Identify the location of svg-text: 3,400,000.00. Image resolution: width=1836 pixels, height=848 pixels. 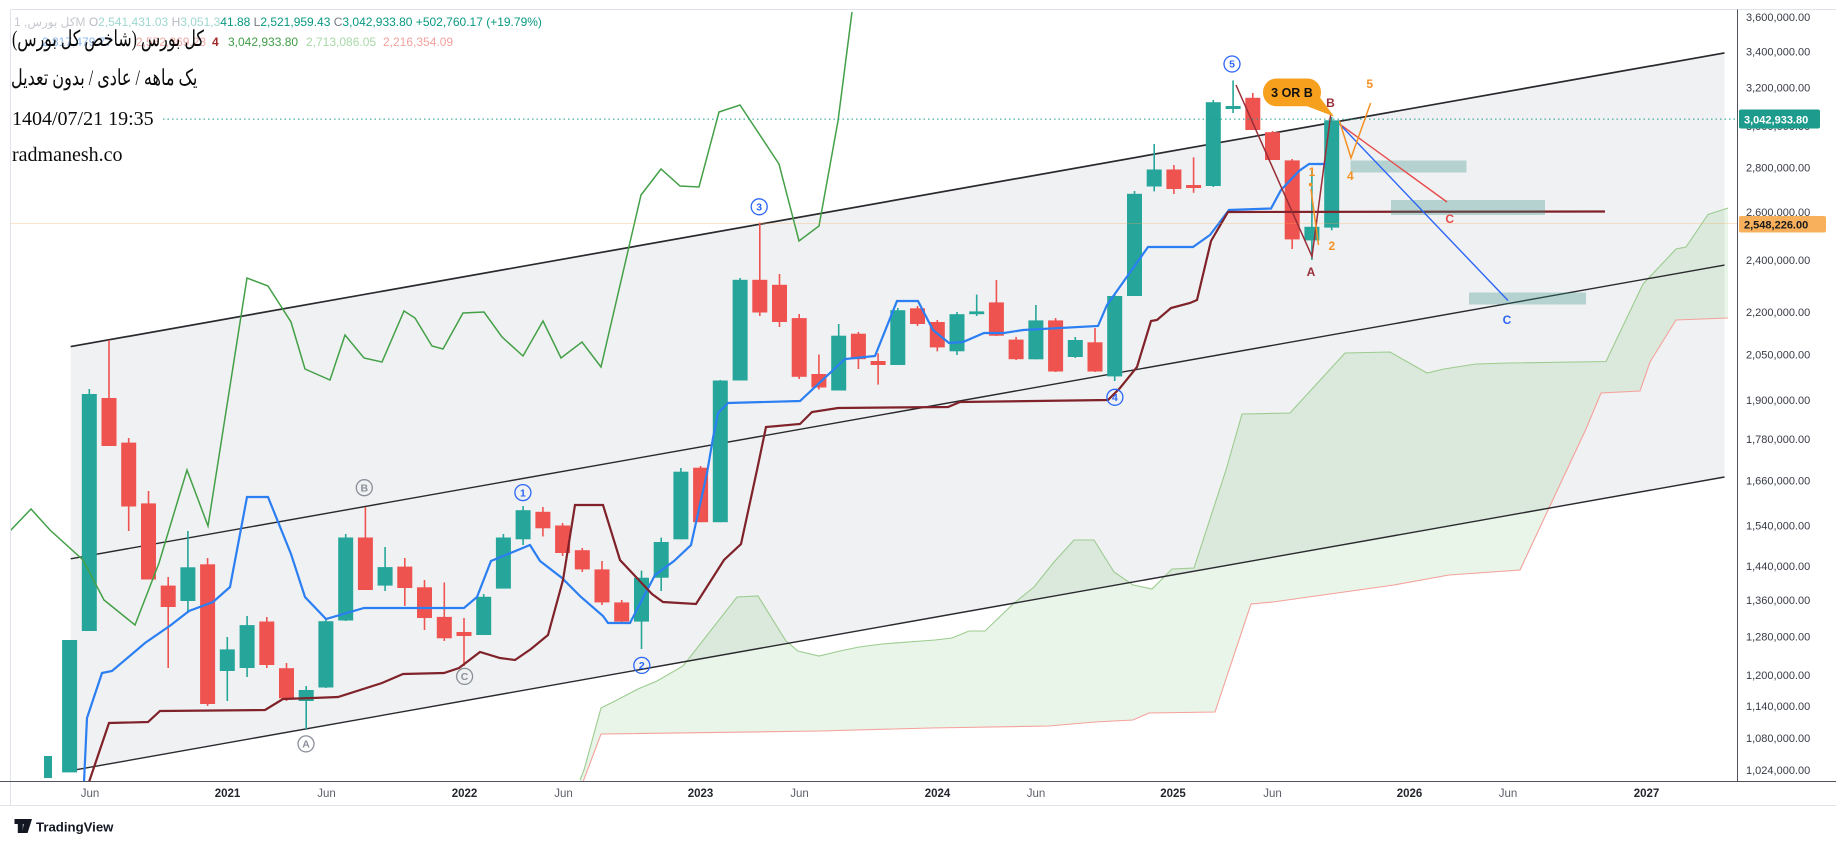
(1778, 52).